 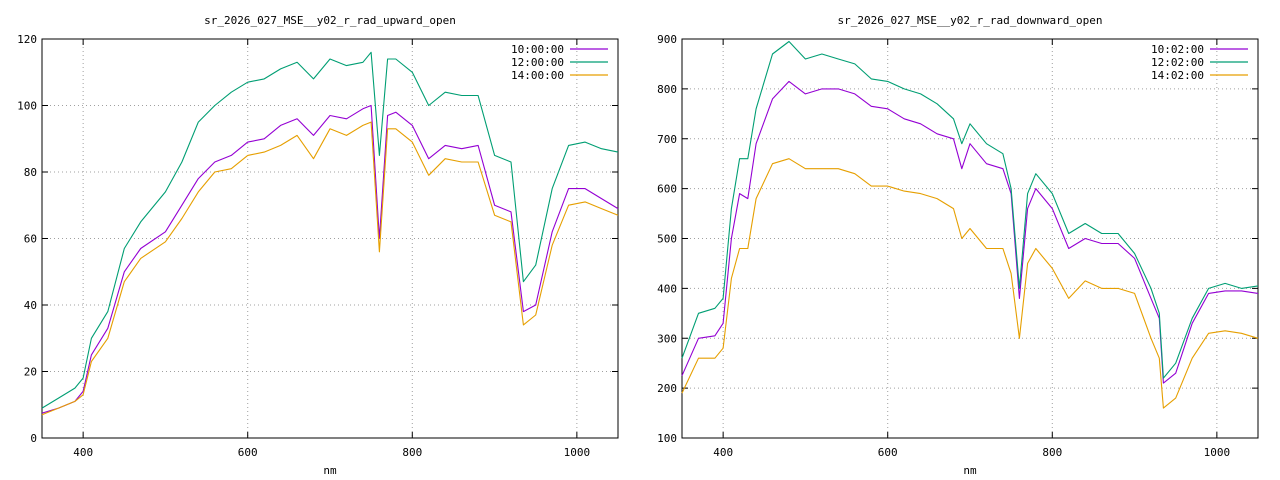 What do you see at coordinates (667, 239) in the screenshot?
I see `y-tick-label: 500` at bounding box center [667, 239].